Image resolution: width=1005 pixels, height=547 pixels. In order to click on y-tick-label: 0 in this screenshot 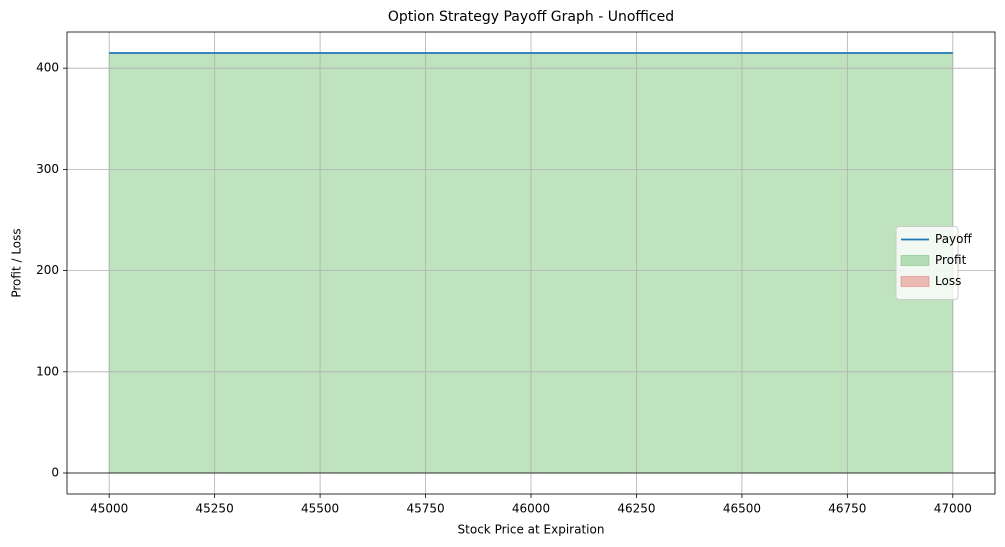, I will do `click(55, 473)`.